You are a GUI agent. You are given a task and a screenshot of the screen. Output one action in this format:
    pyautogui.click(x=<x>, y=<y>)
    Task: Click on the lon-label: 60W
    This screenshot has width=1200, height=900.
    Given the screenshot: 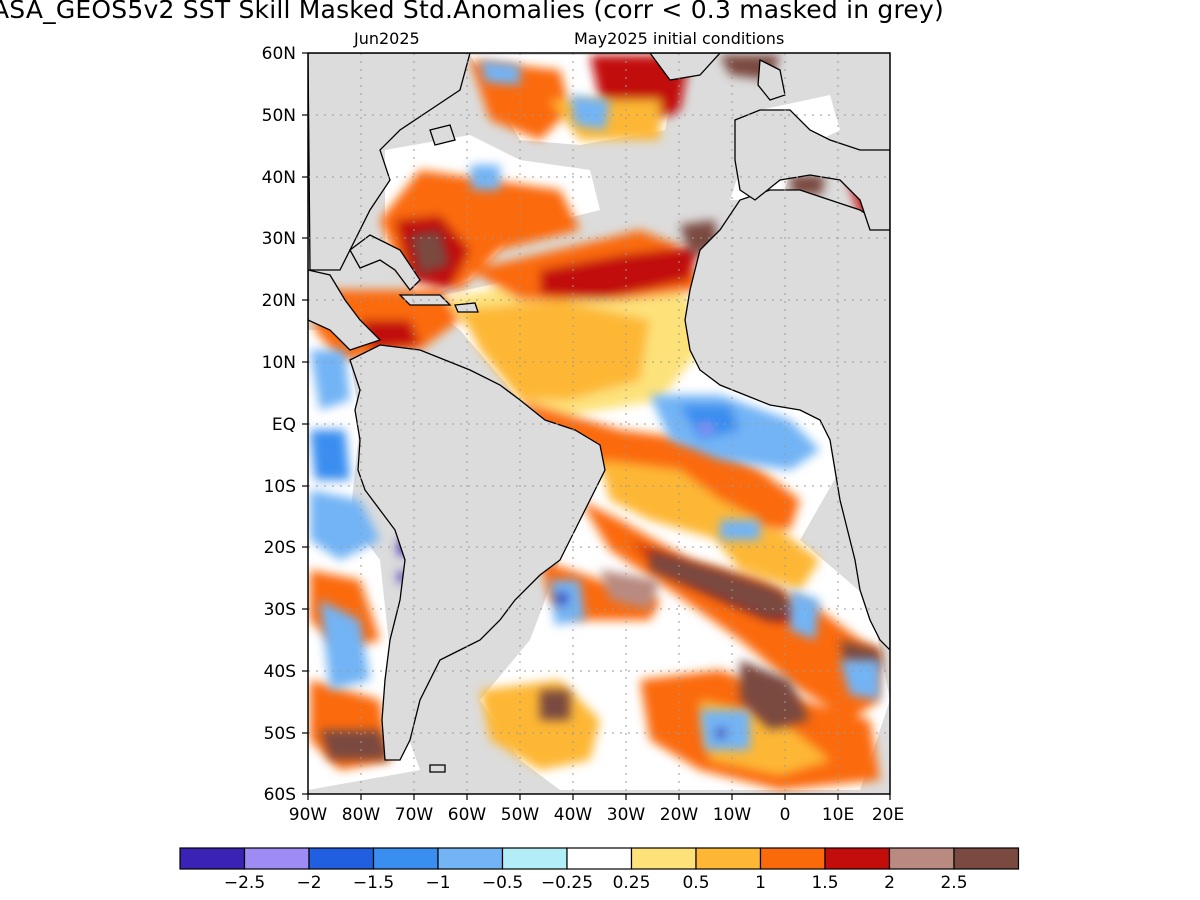 What is the action you would take?
    pyautogui.click(x=467, y=815)
    